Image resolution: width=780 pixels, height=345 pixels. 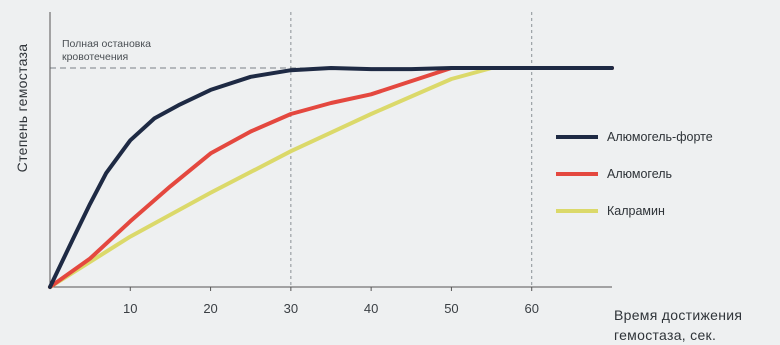 I want to click on annotation-line-2: кровотечения, so click(x=95, y=57).